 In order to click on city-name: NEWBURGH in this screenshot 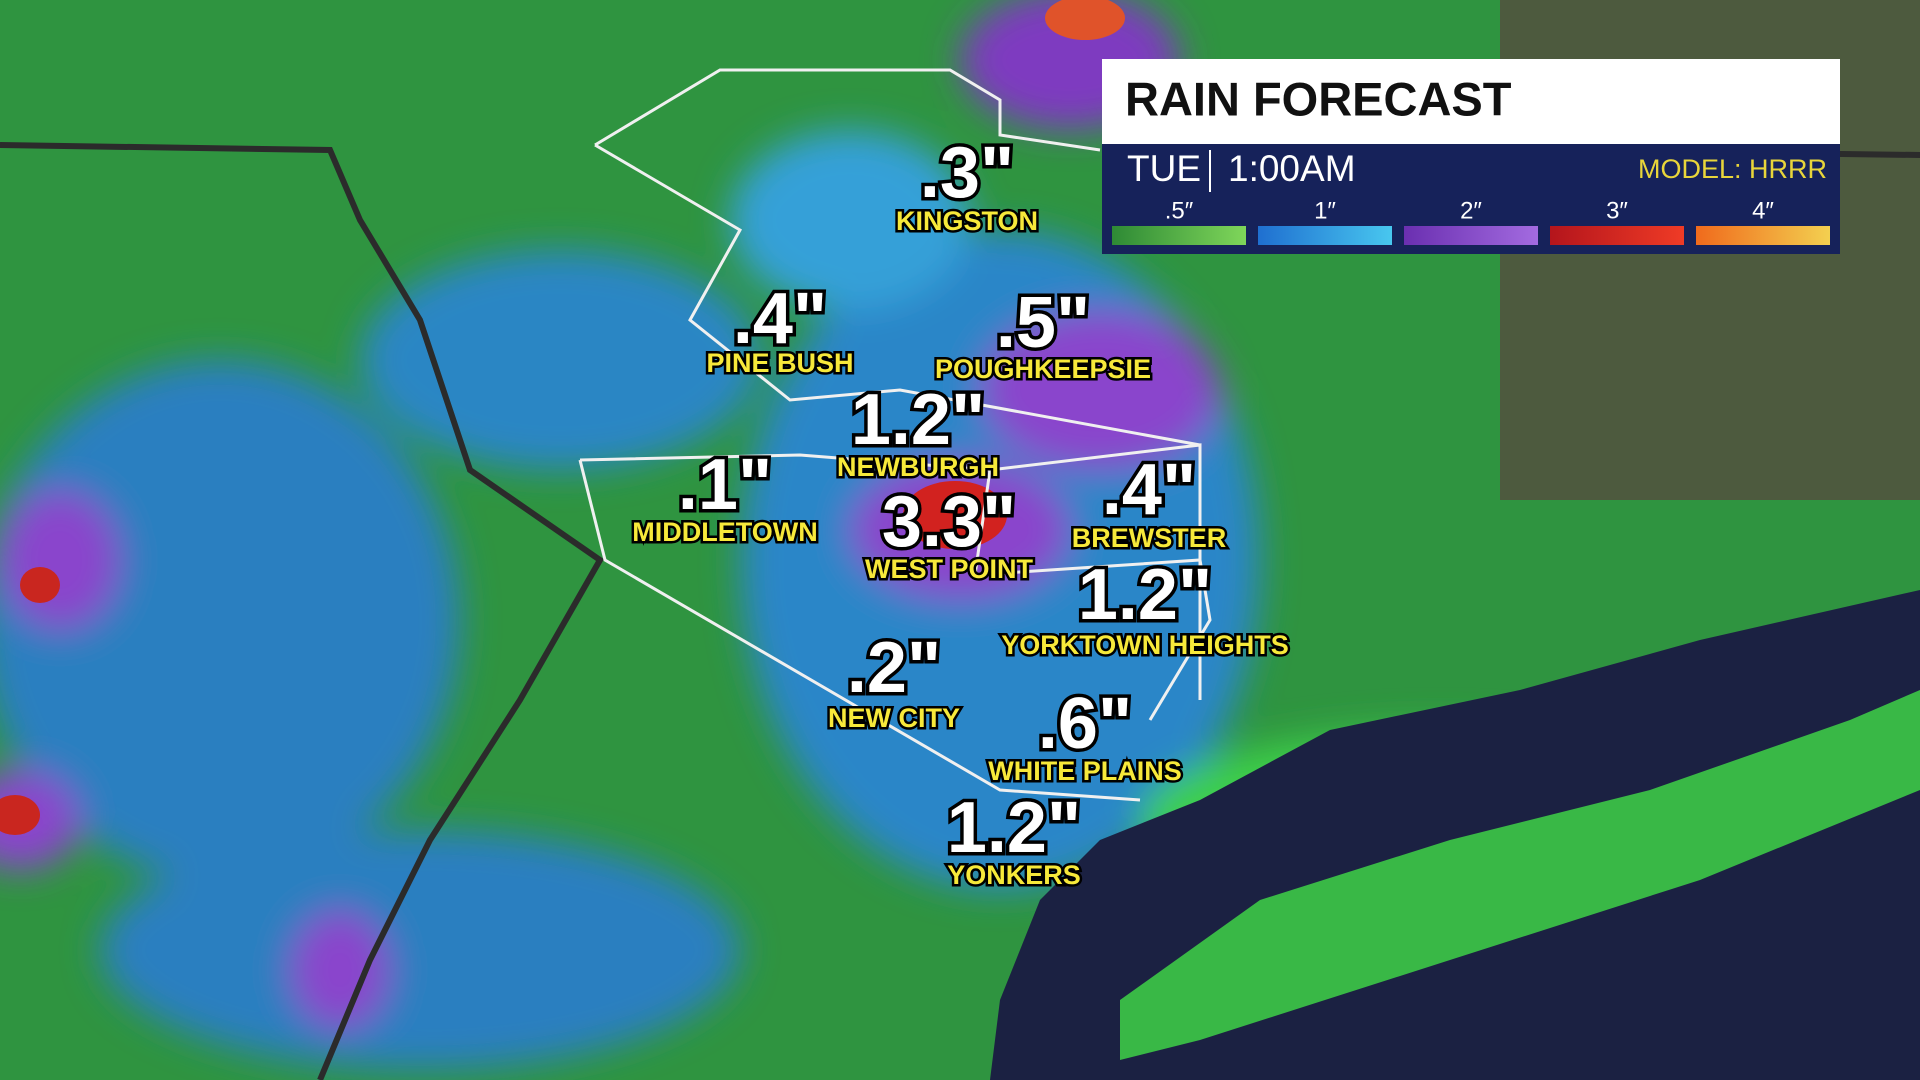, I will do `click(918, 467)`.